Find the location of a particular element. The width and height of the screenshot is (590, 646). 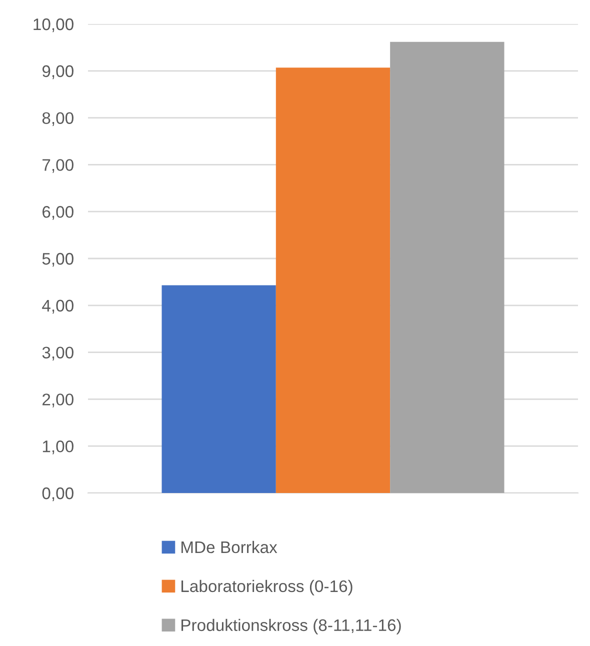

y-tick-label: 5,00 is located at coordinates (58, 259).